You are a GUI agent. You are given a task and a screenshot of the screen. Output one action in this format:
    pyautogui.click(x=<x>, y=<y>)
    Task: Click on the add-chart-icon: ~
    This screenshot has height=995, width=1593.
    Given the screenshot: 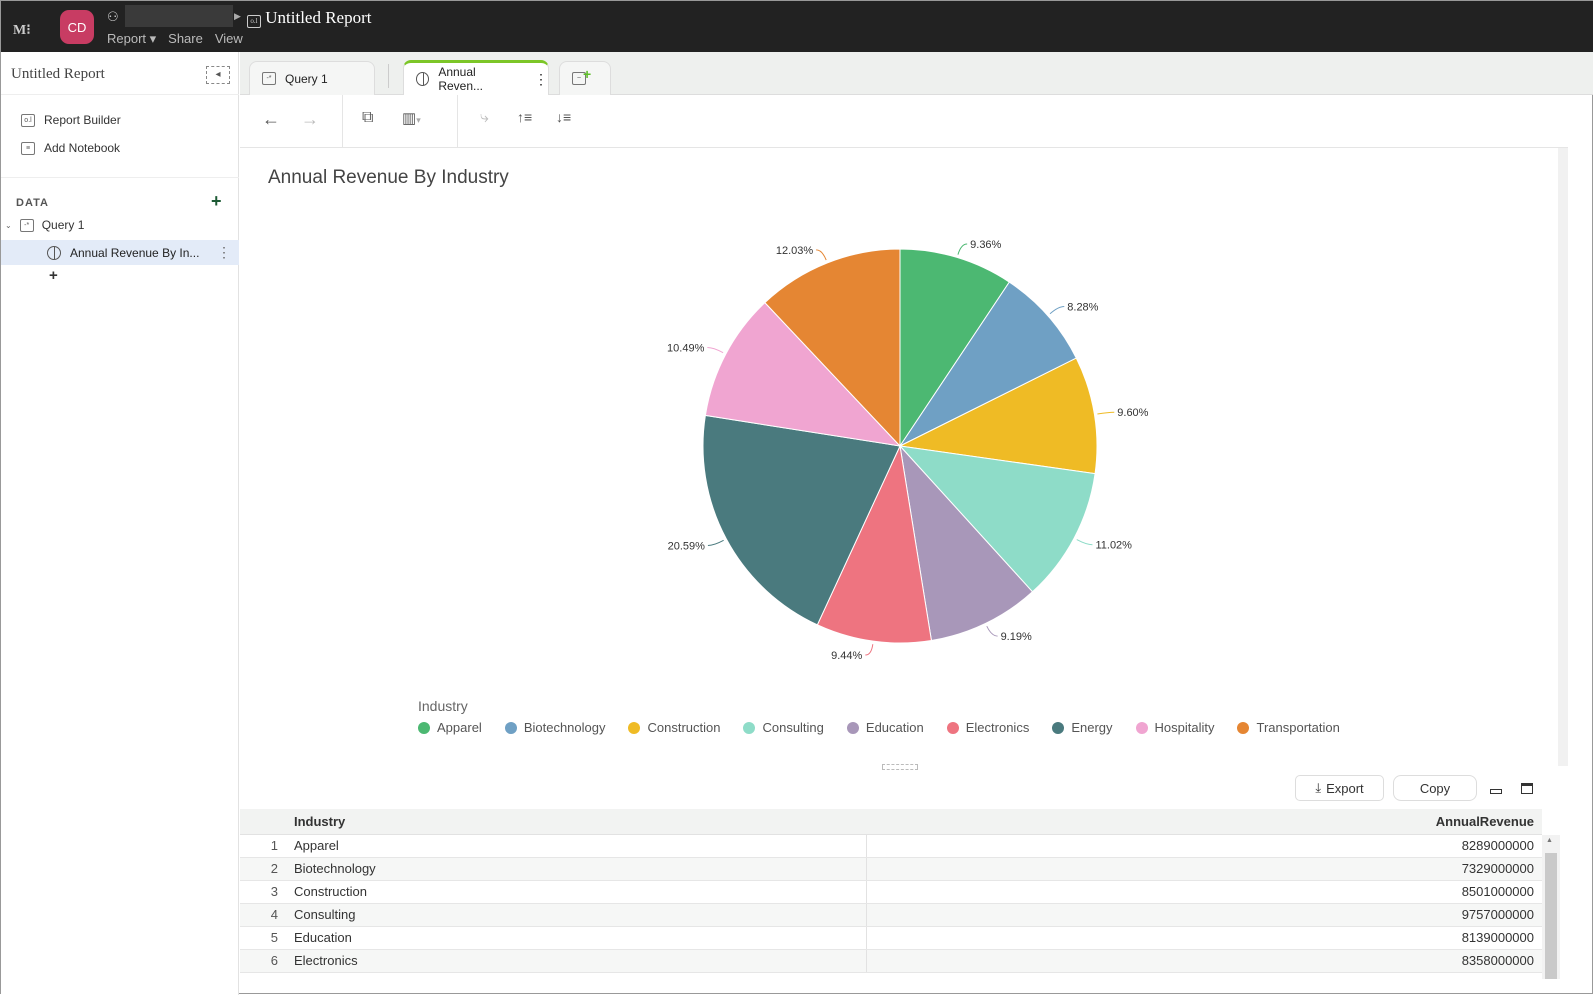 What is the action you would take?
    pyautogui.click(x=579, y=78)
    